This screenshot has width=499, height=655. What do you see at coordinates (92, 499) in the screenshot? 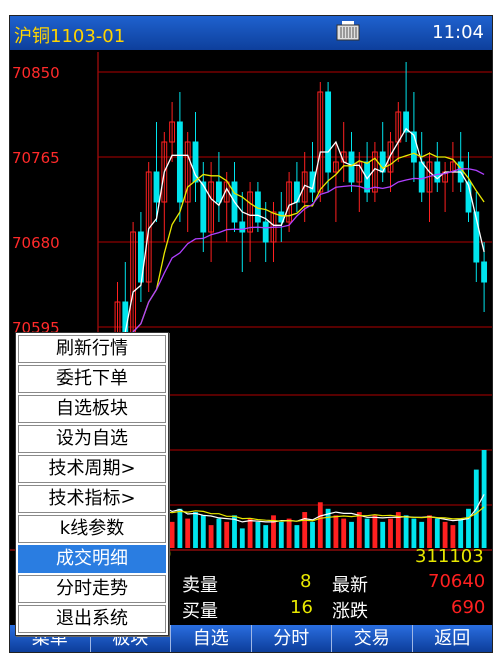
I see `popup-item-indicator: 技术指标>` at bounding box center [92, 499].